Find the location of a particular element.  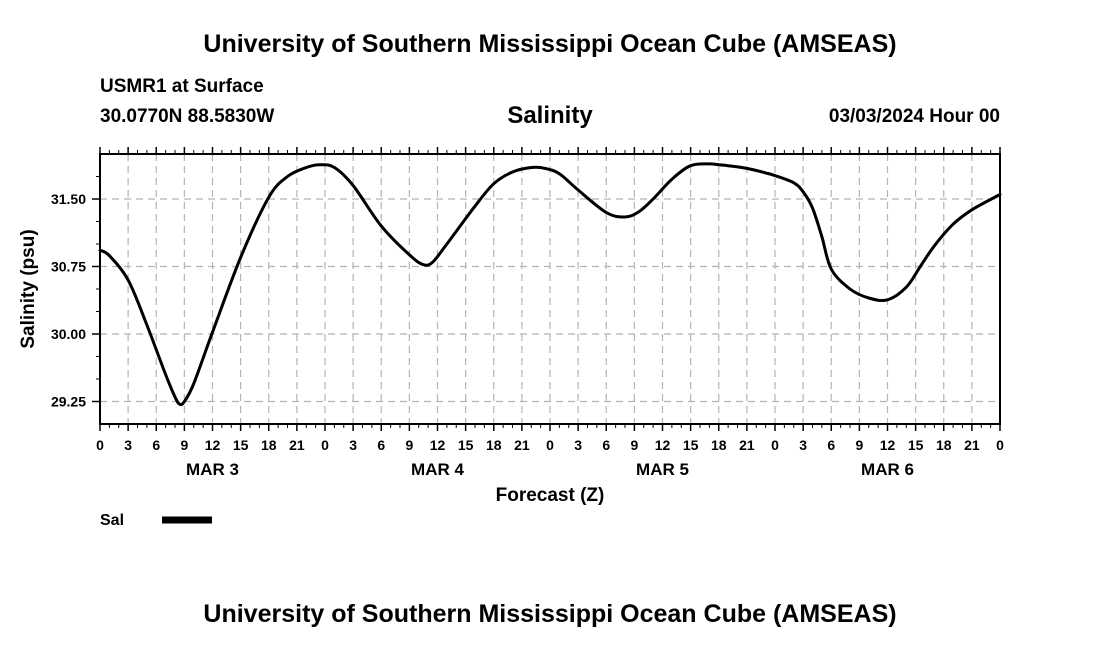

y-axis-title: Salinity (psu) is located at coordinates (28, 288).